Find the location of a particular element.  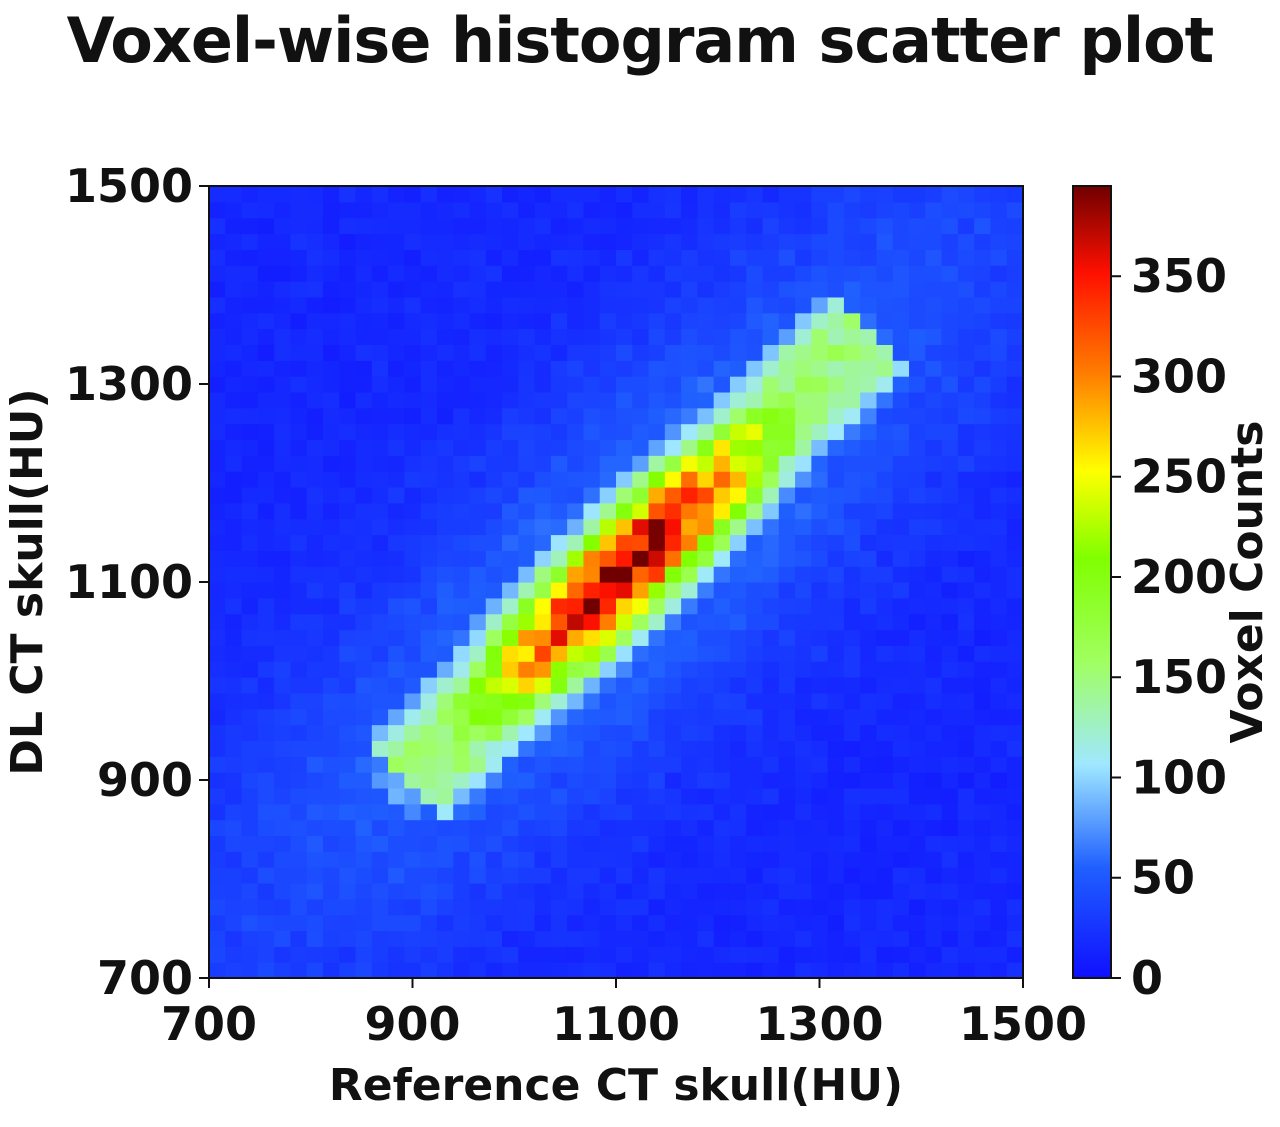

x-tick-label: 1300 is located at coordinates (819, 1024).